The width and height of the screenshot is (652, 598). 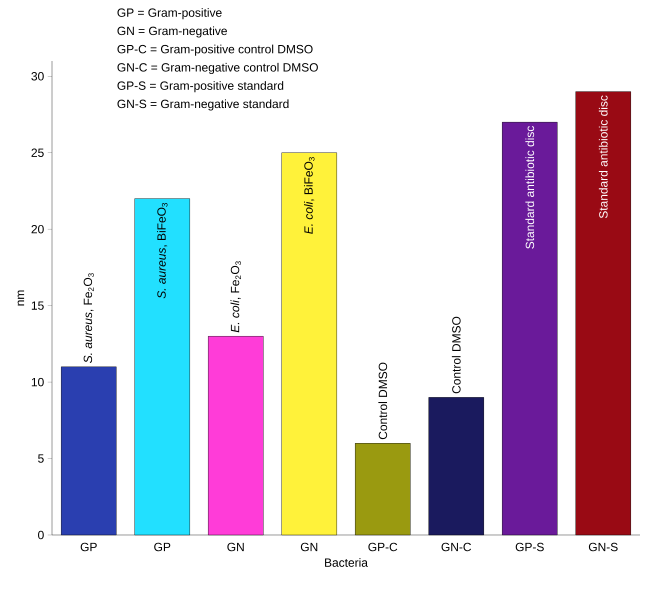 What do you see at coordinates (215, 50) in the screenshot?
I see `text: GP-C = Gram-positive control DMSO` at bounding box center [215, 50].